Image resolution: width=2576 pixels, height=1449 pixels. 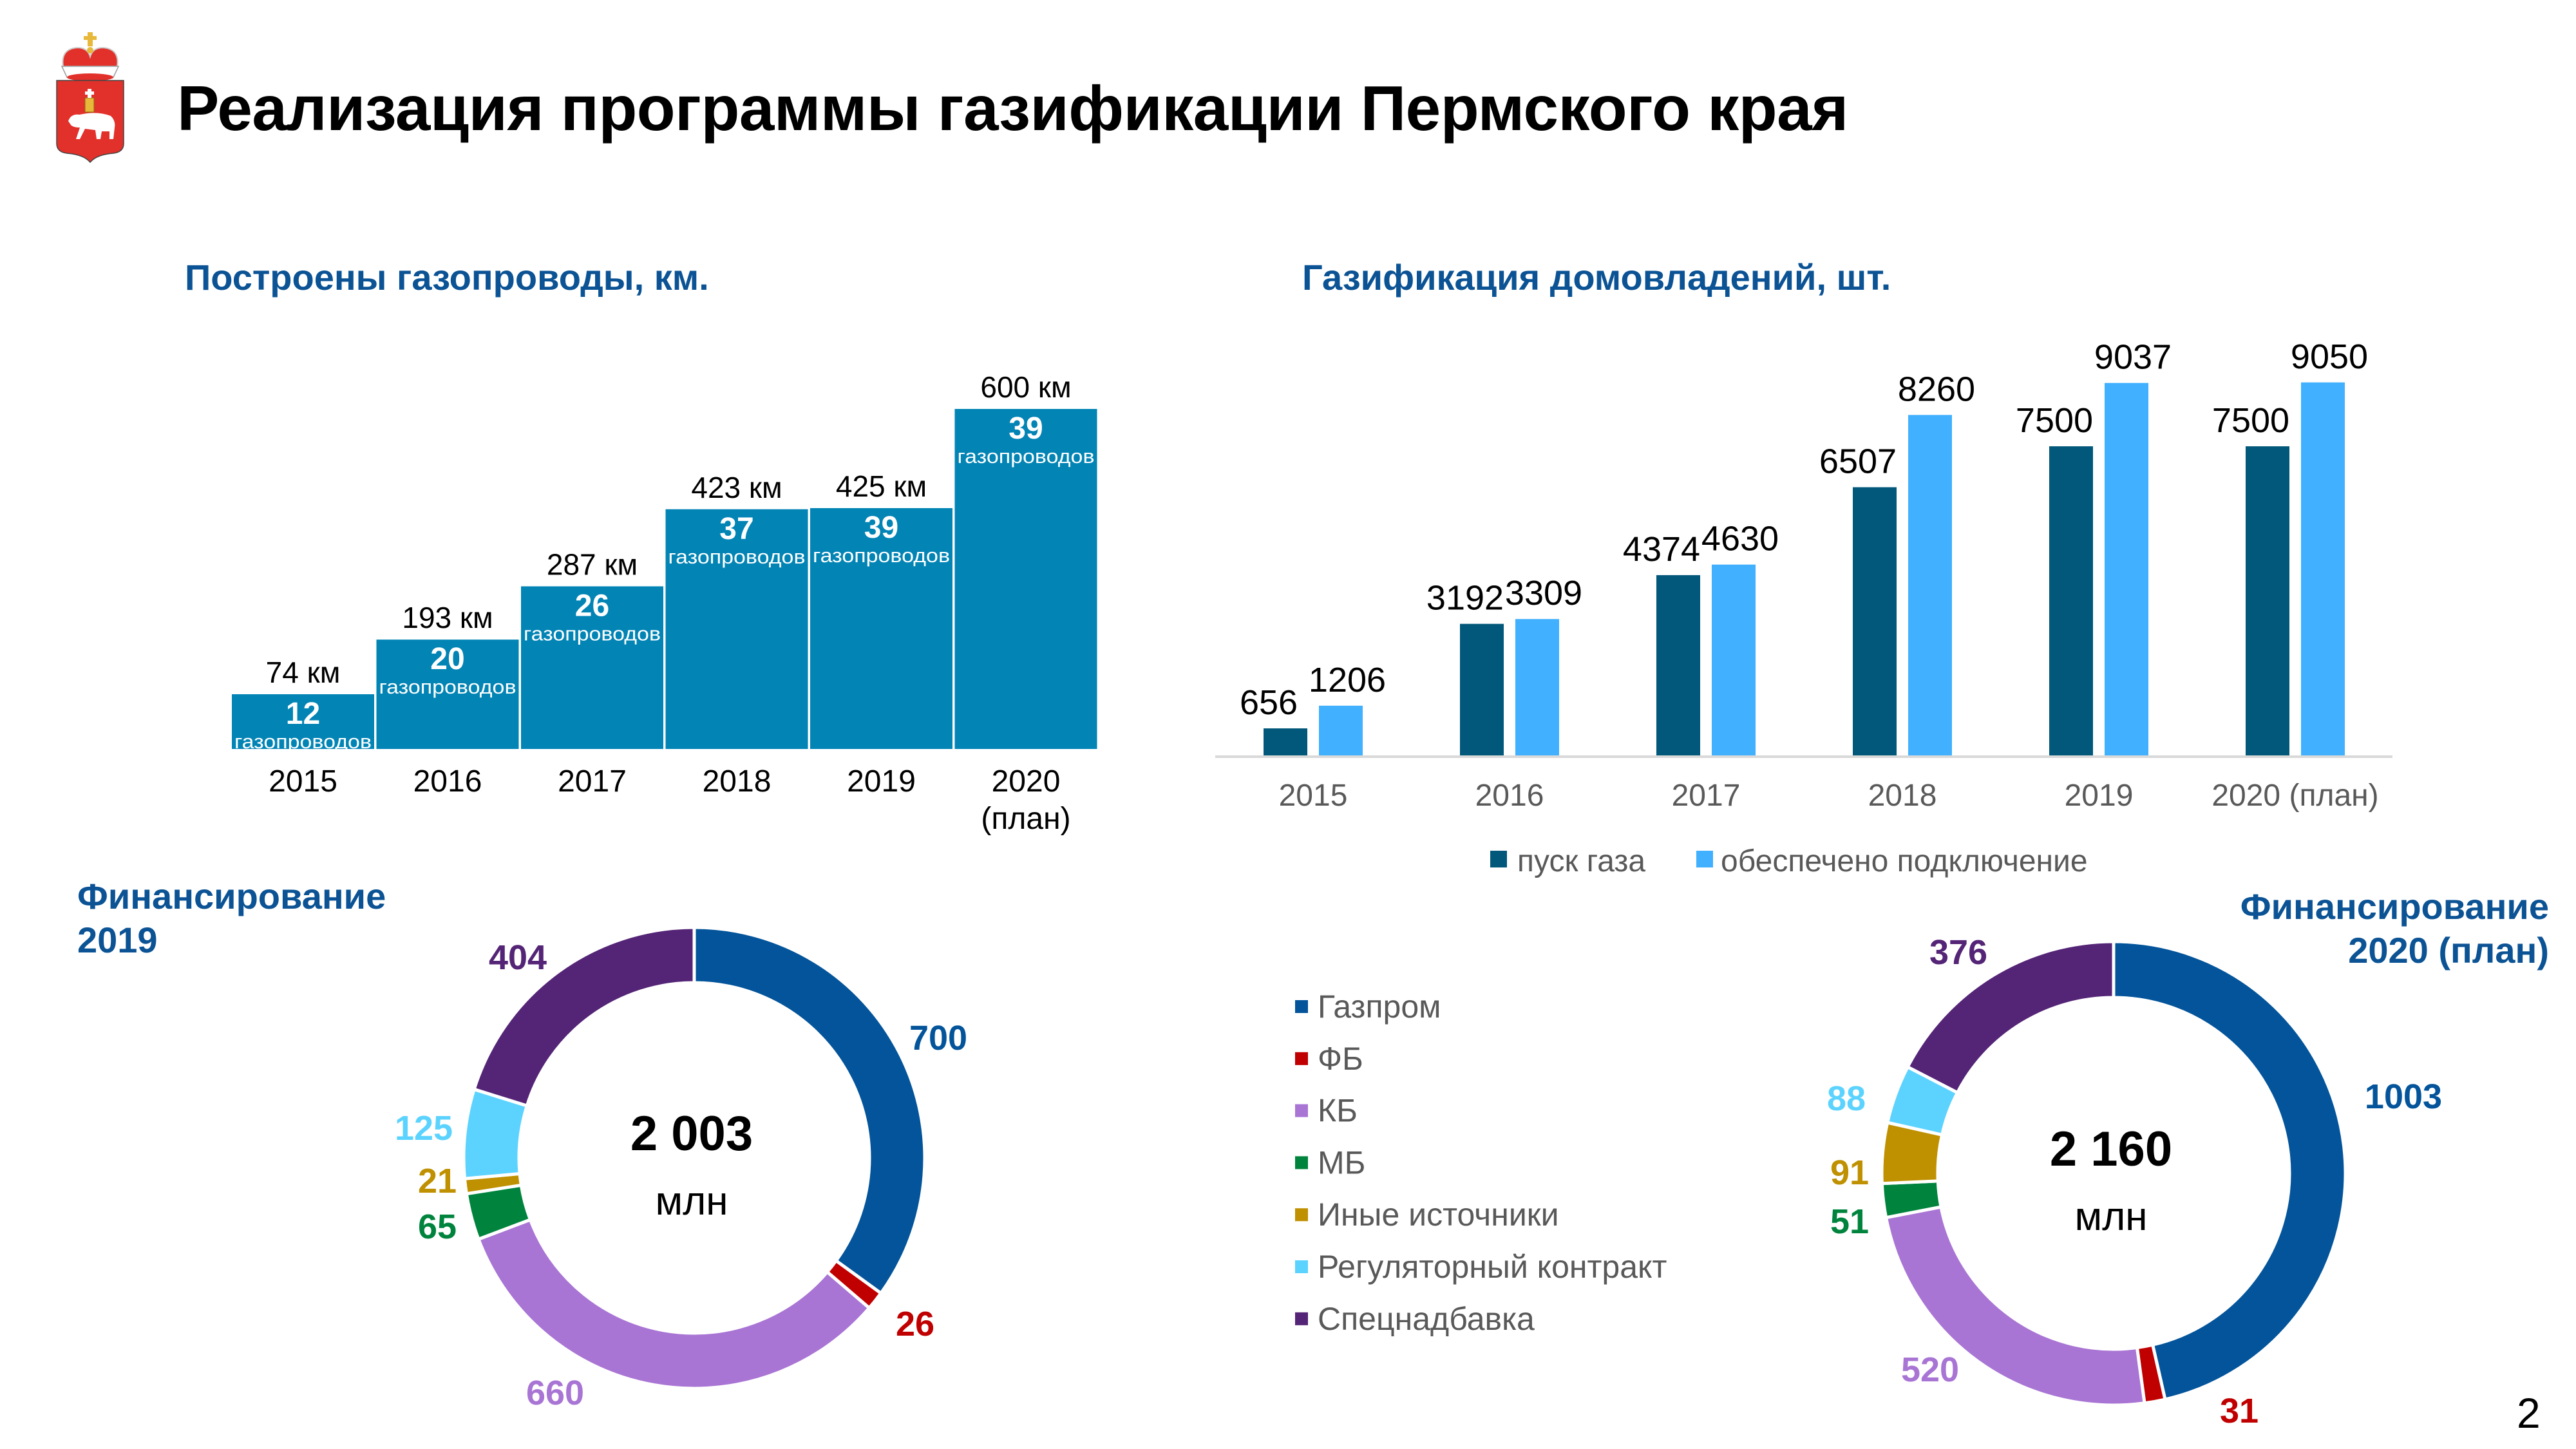 What do you see at coordinates (2394, 907) in the screenshot?
I see `funding-2020-title-line1: Финансирование` at bounding box center [2394, 907].